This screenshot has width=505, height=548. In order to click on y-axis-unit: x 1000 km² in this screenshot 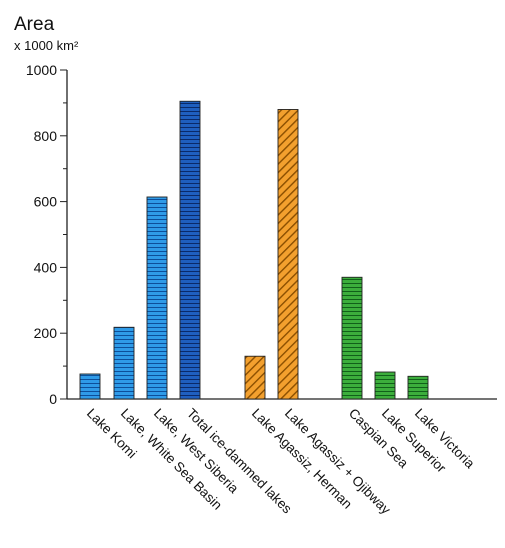, I will do `click(46, 45)`.